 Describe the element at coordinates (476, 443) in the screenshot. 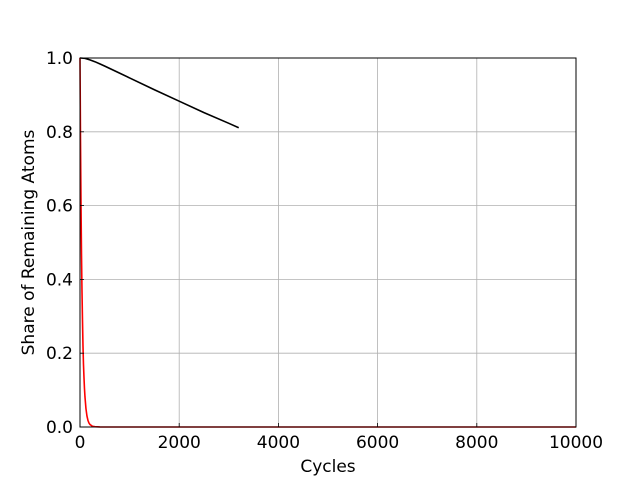

I see `x-tick-label: 8000` at that location.